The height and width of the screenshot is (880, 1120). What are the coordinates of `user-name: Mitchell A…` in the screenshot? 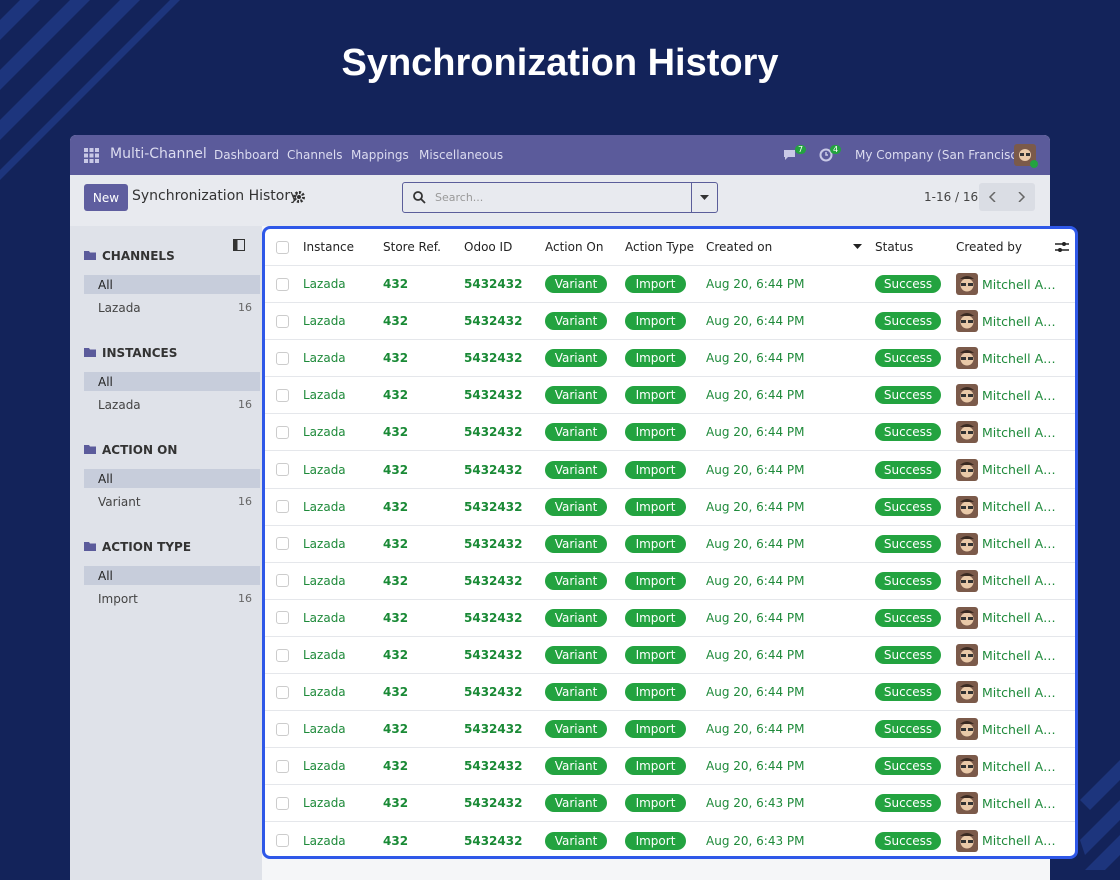 It's located at (1019, 766).